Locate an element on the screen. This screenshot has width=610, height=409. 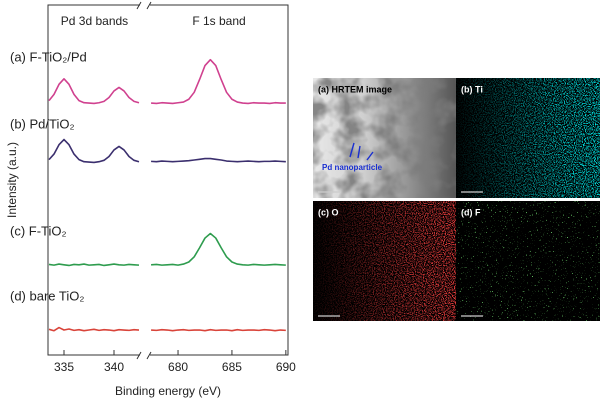
series-label: (d) bare TiO₂ is located at coordinates (47, 295).